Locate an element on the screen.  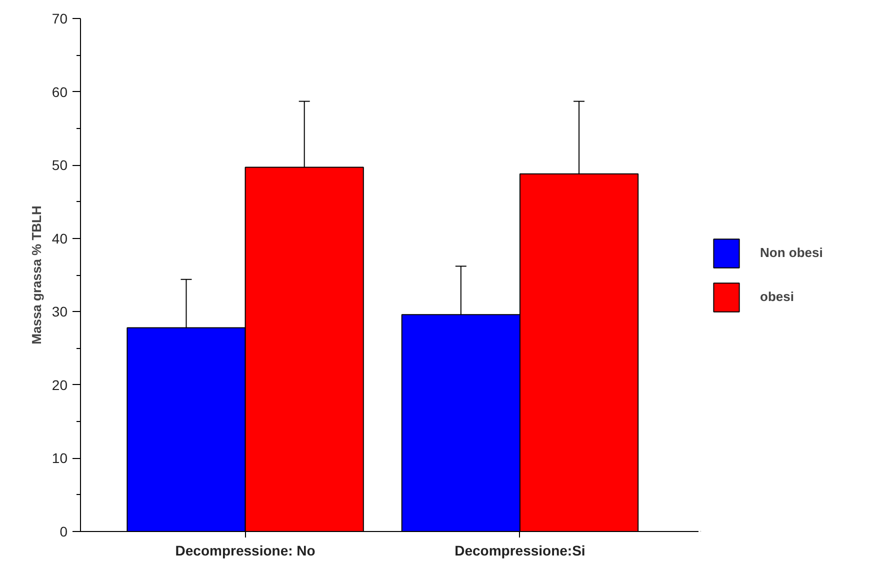
x-tick-label: Decompressione:Si is located at coordinates (520, 550).